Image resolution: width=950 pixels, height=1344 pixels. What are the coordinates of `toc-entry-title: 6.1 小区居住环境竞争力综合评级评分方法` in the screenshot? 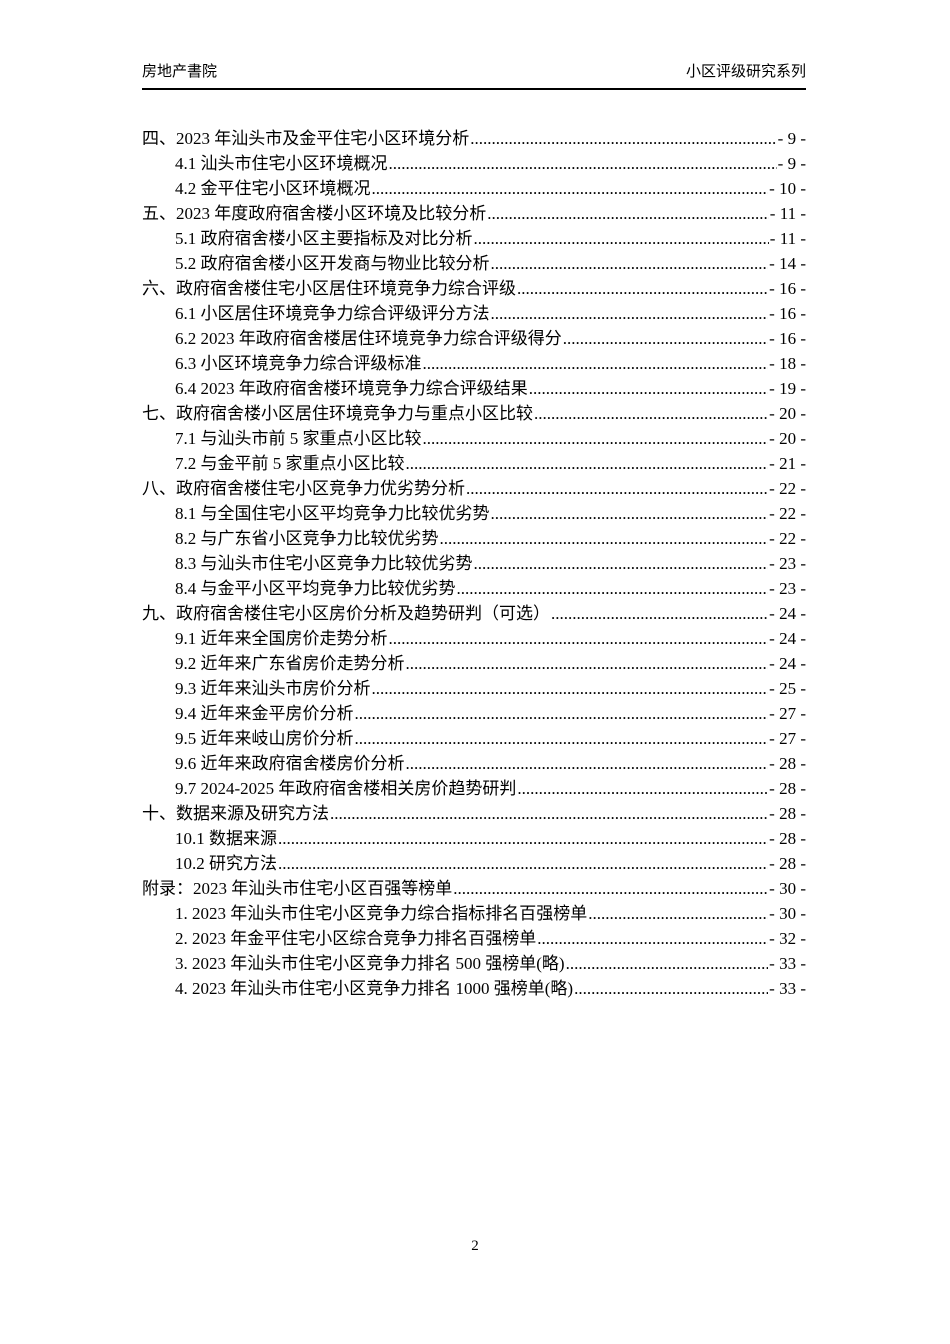 It's located at (332, 313).